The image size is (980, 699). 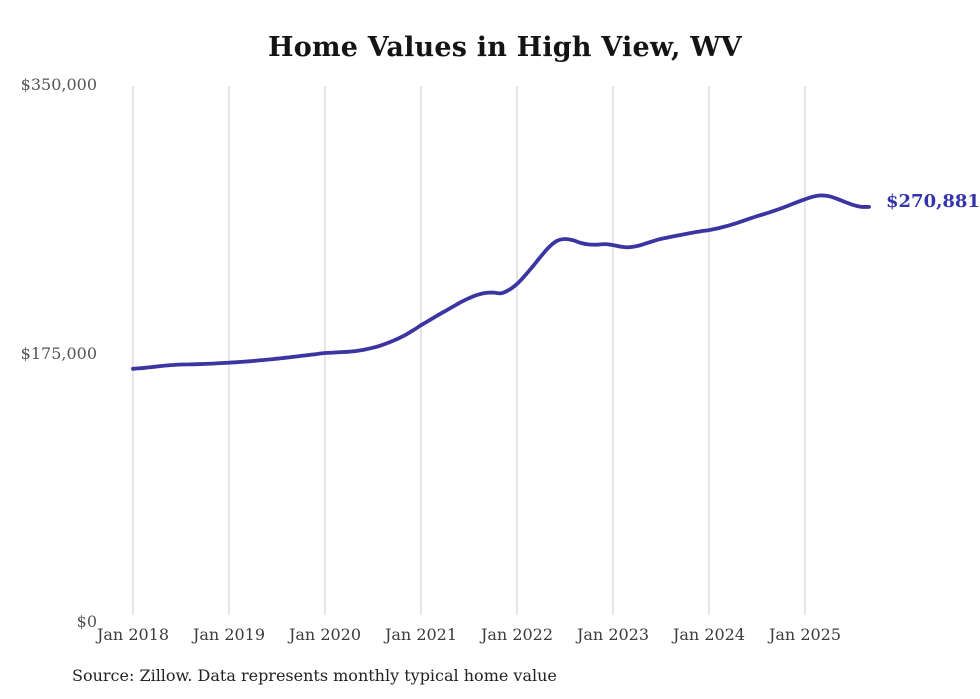 What do you see at coordinates (421, 634) in the screenshot?
I see `x-axis-tick-jan-2021: Jan 2021` at bounding box center [421, 634].